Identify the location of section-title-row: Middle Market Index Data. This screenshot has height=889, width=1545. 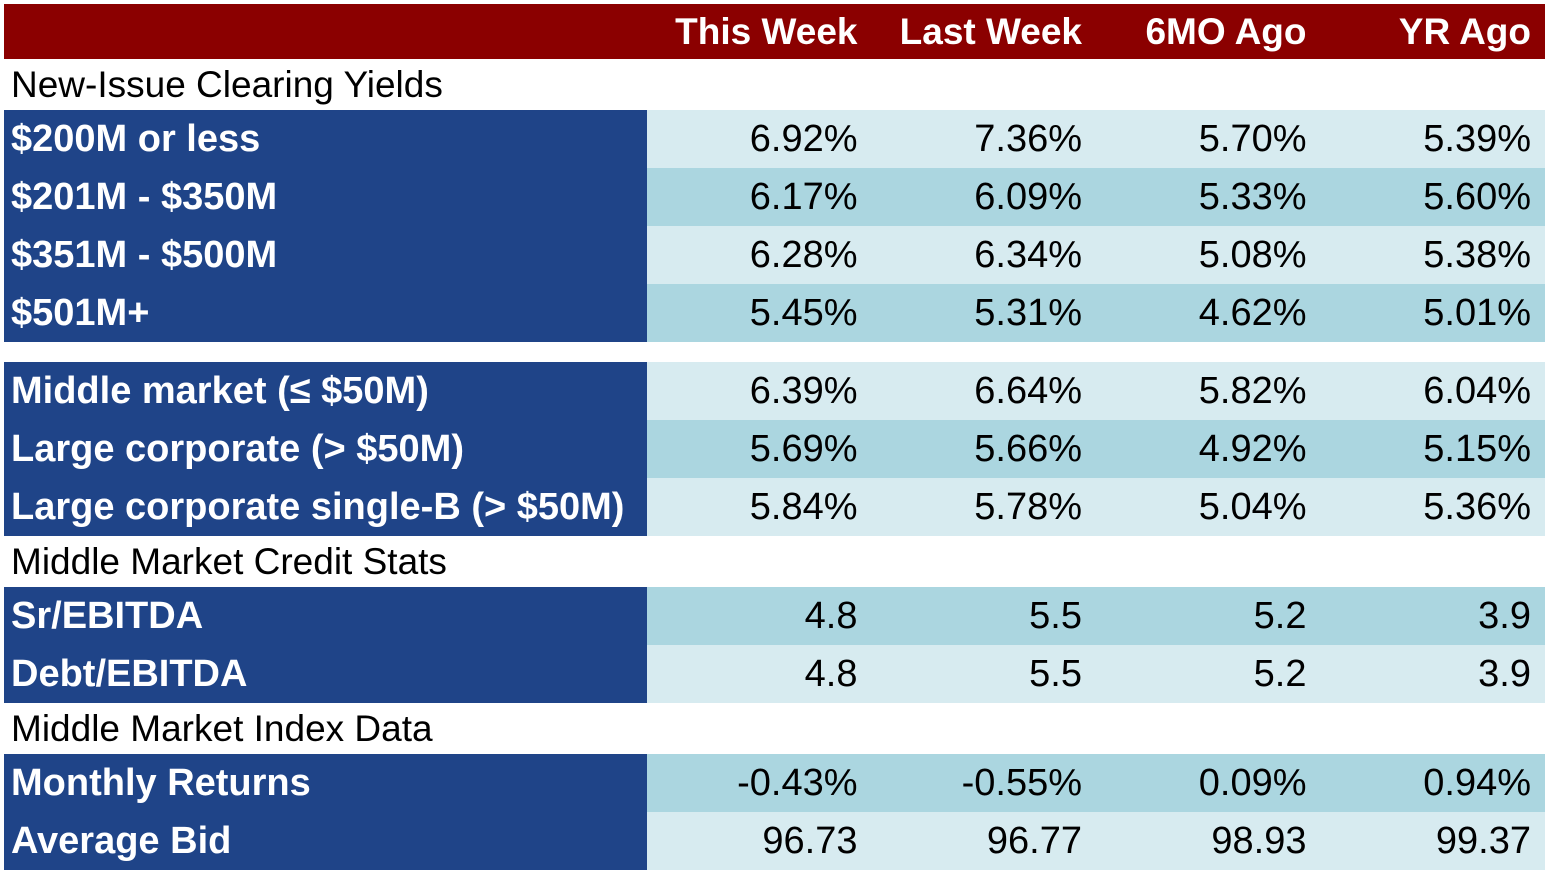
(774, 728).